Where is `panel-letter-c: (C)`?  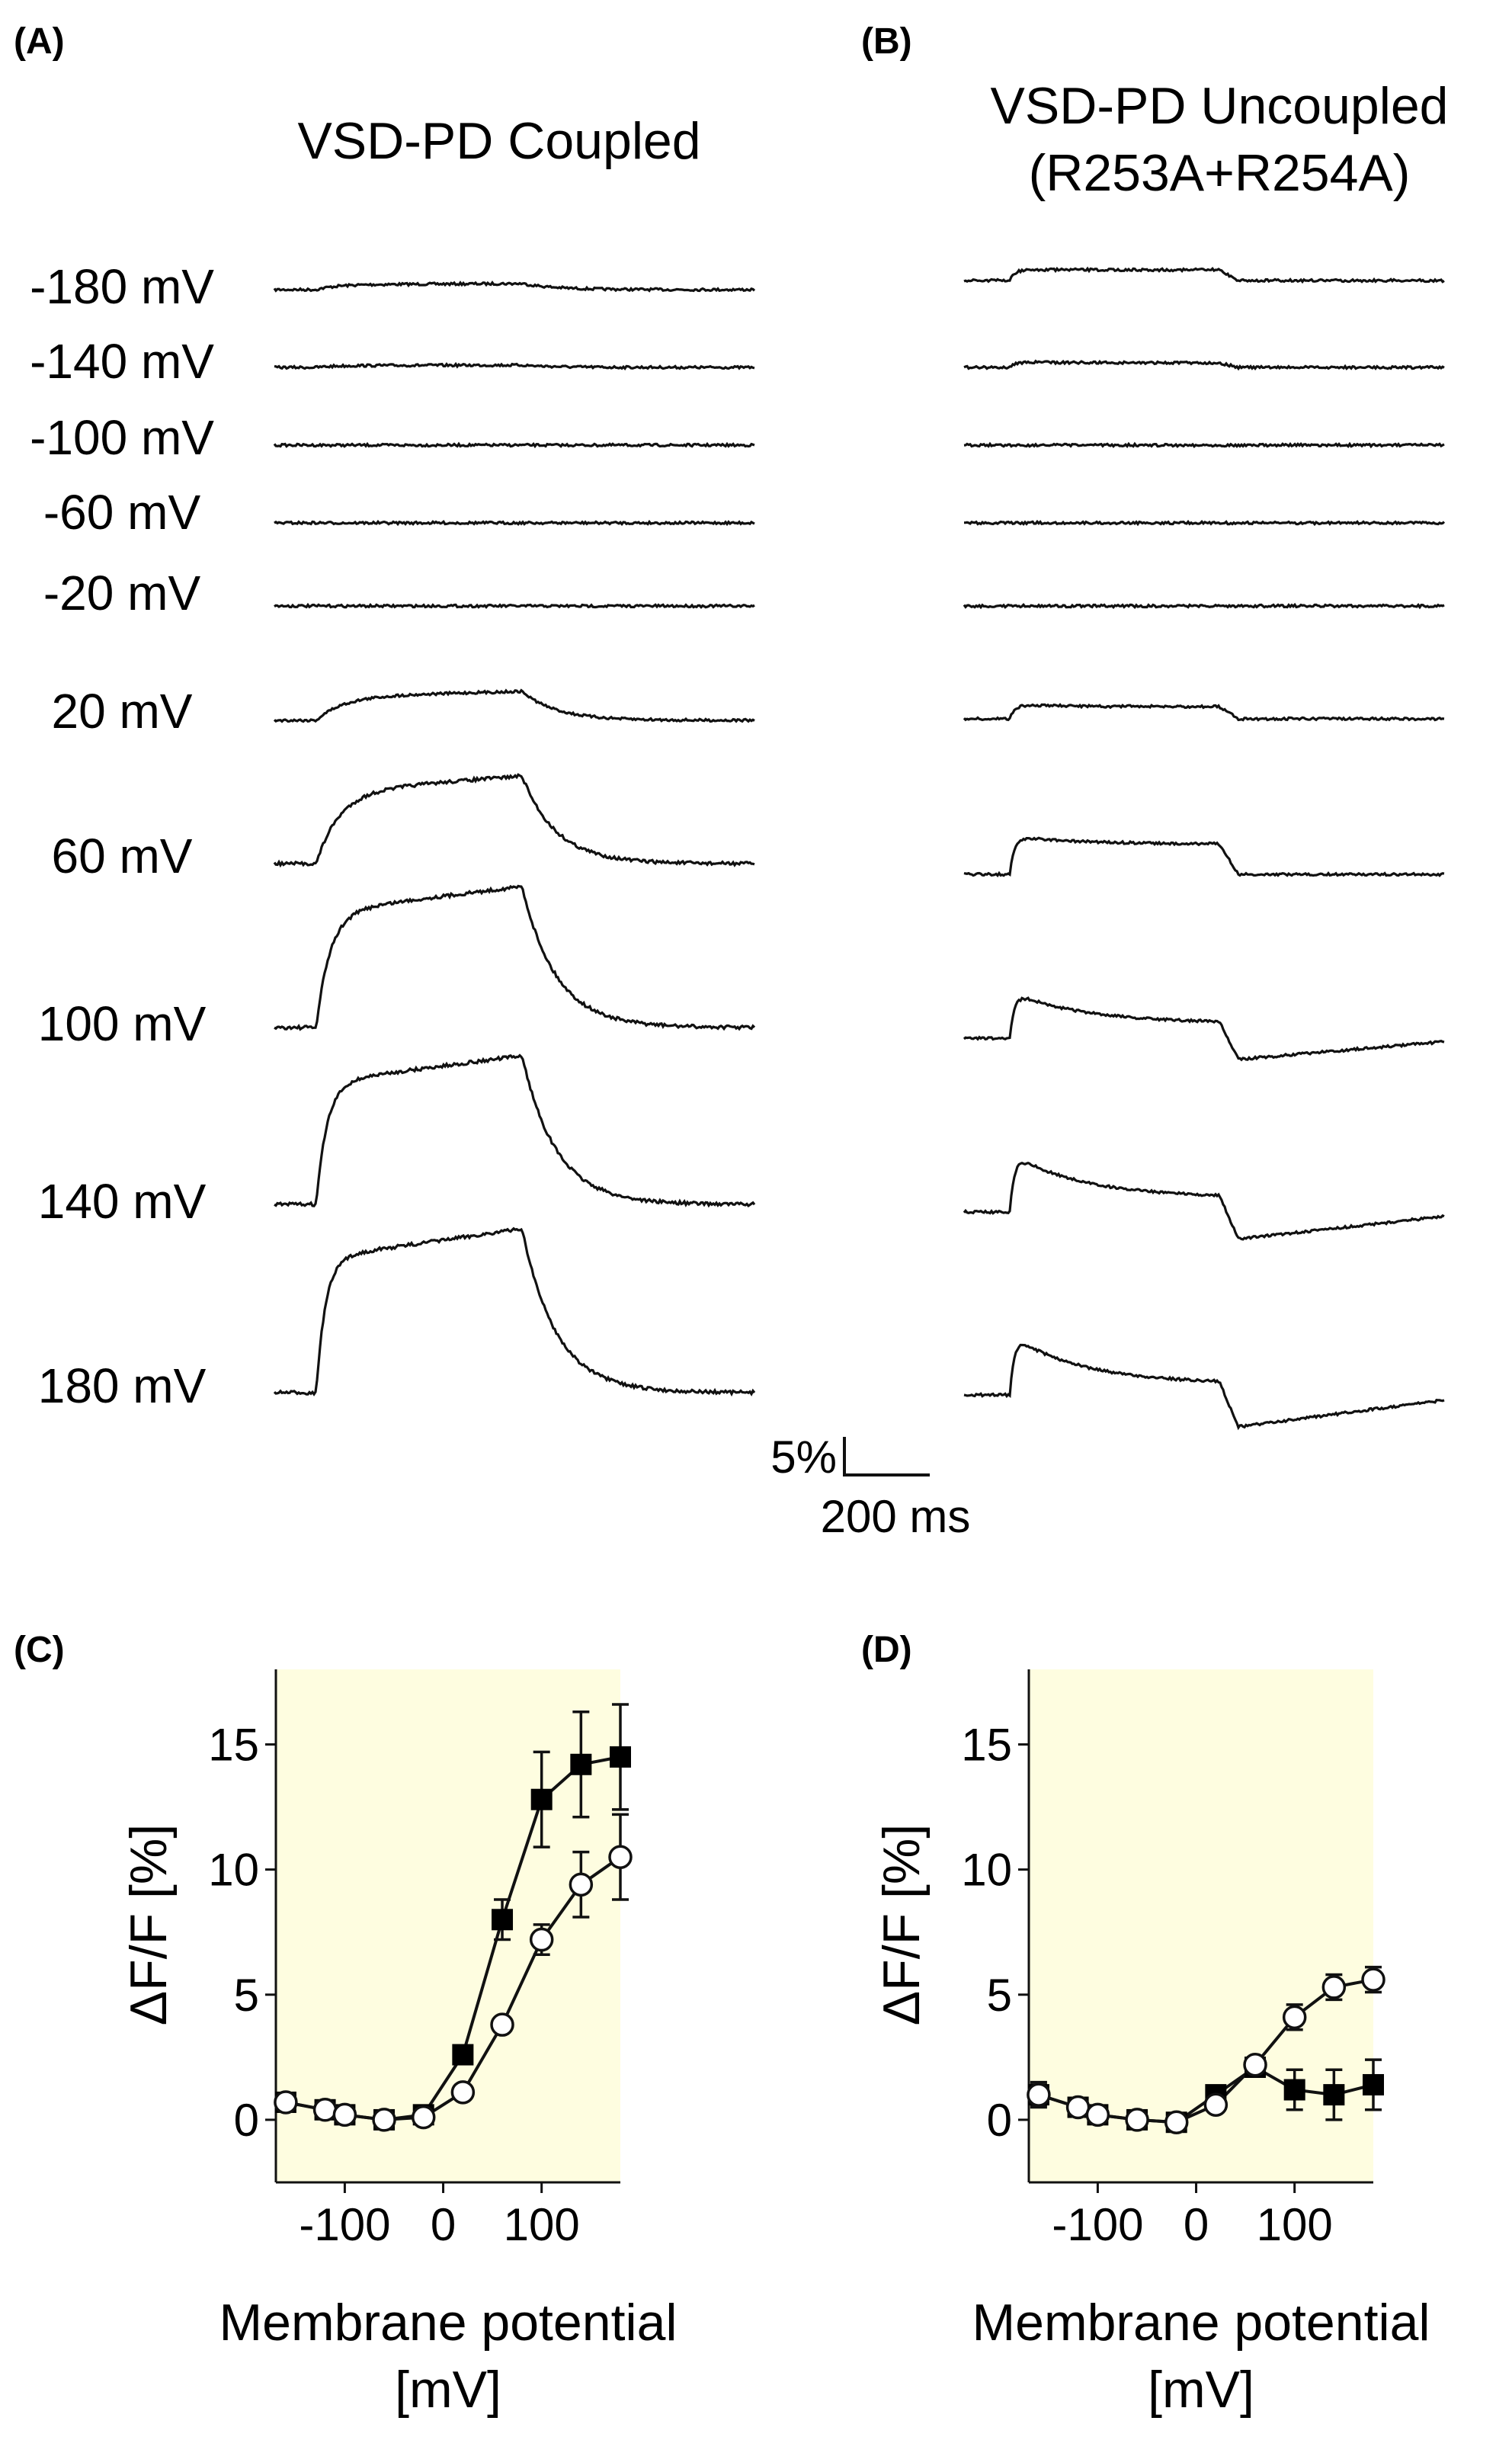
panel-letter-c: (C) is located at coordinates (39, 1650).